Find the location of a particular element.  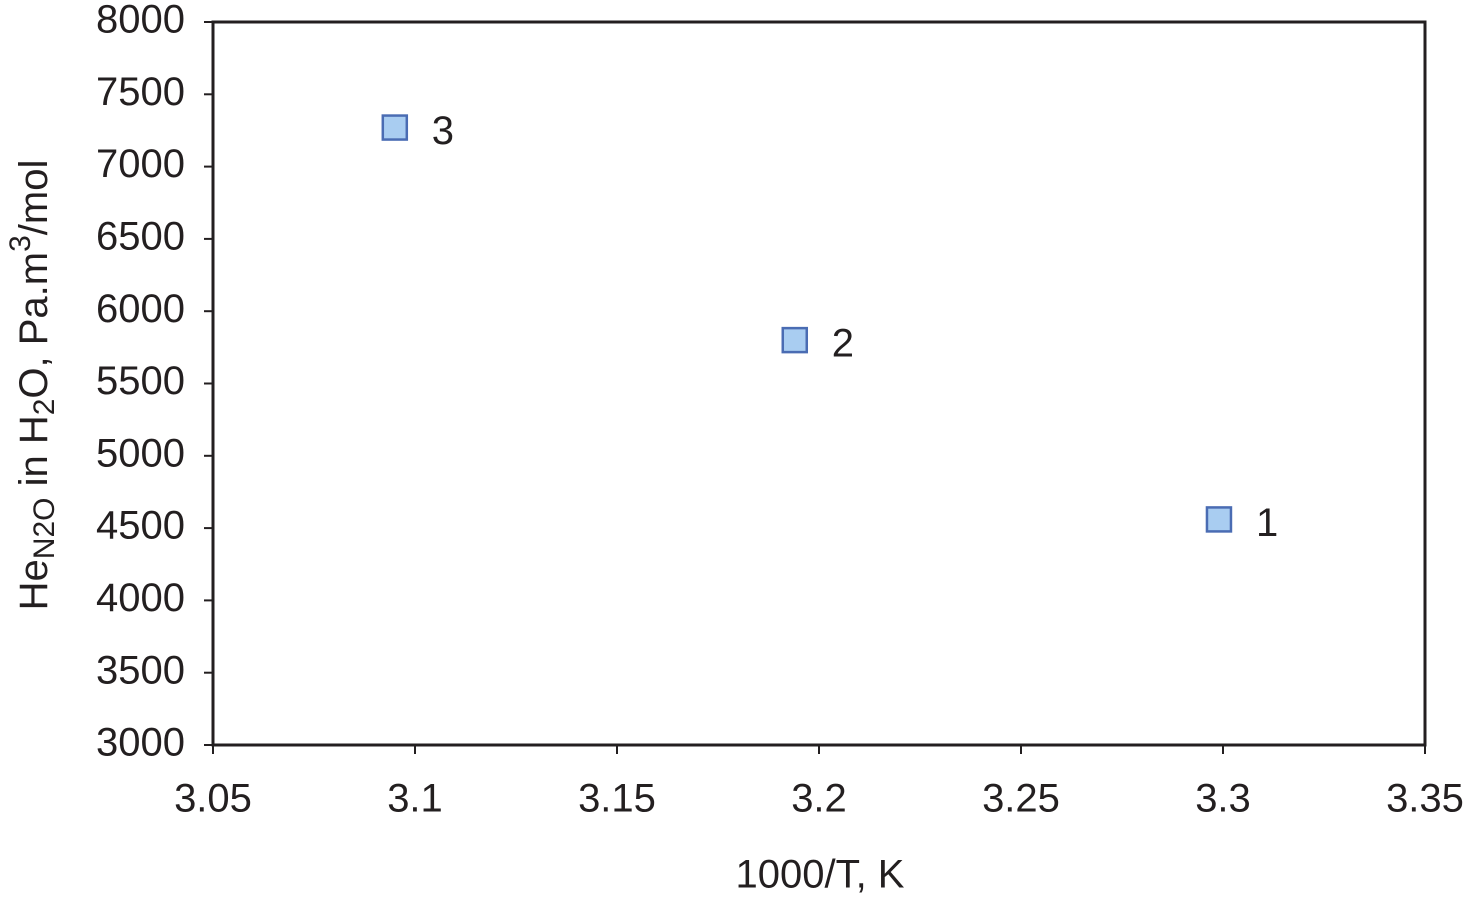

x-tick-label: 3.1 is located at coordinates (415, 799).